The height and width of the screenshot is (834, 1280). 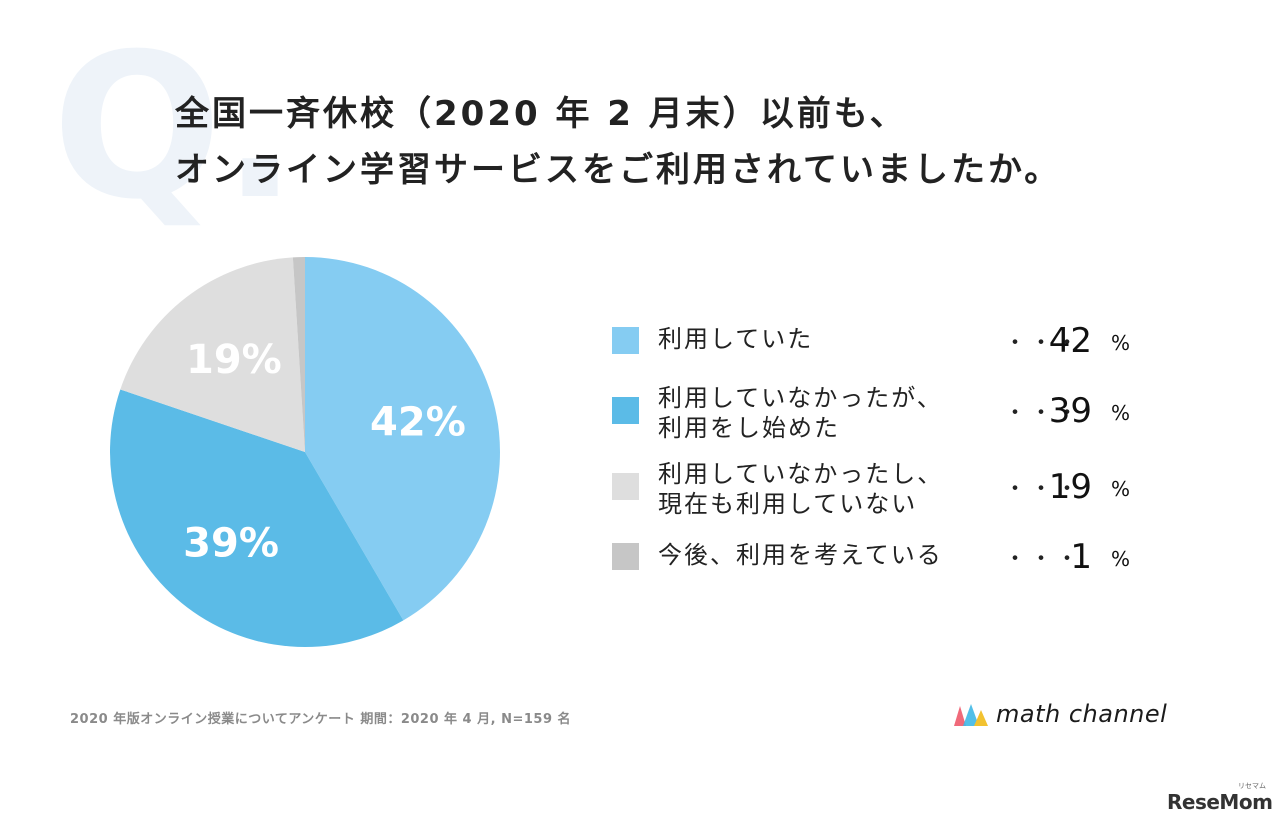 I want to click on pie-chart: 42% 39% 19%, so click(x=304, y=452).